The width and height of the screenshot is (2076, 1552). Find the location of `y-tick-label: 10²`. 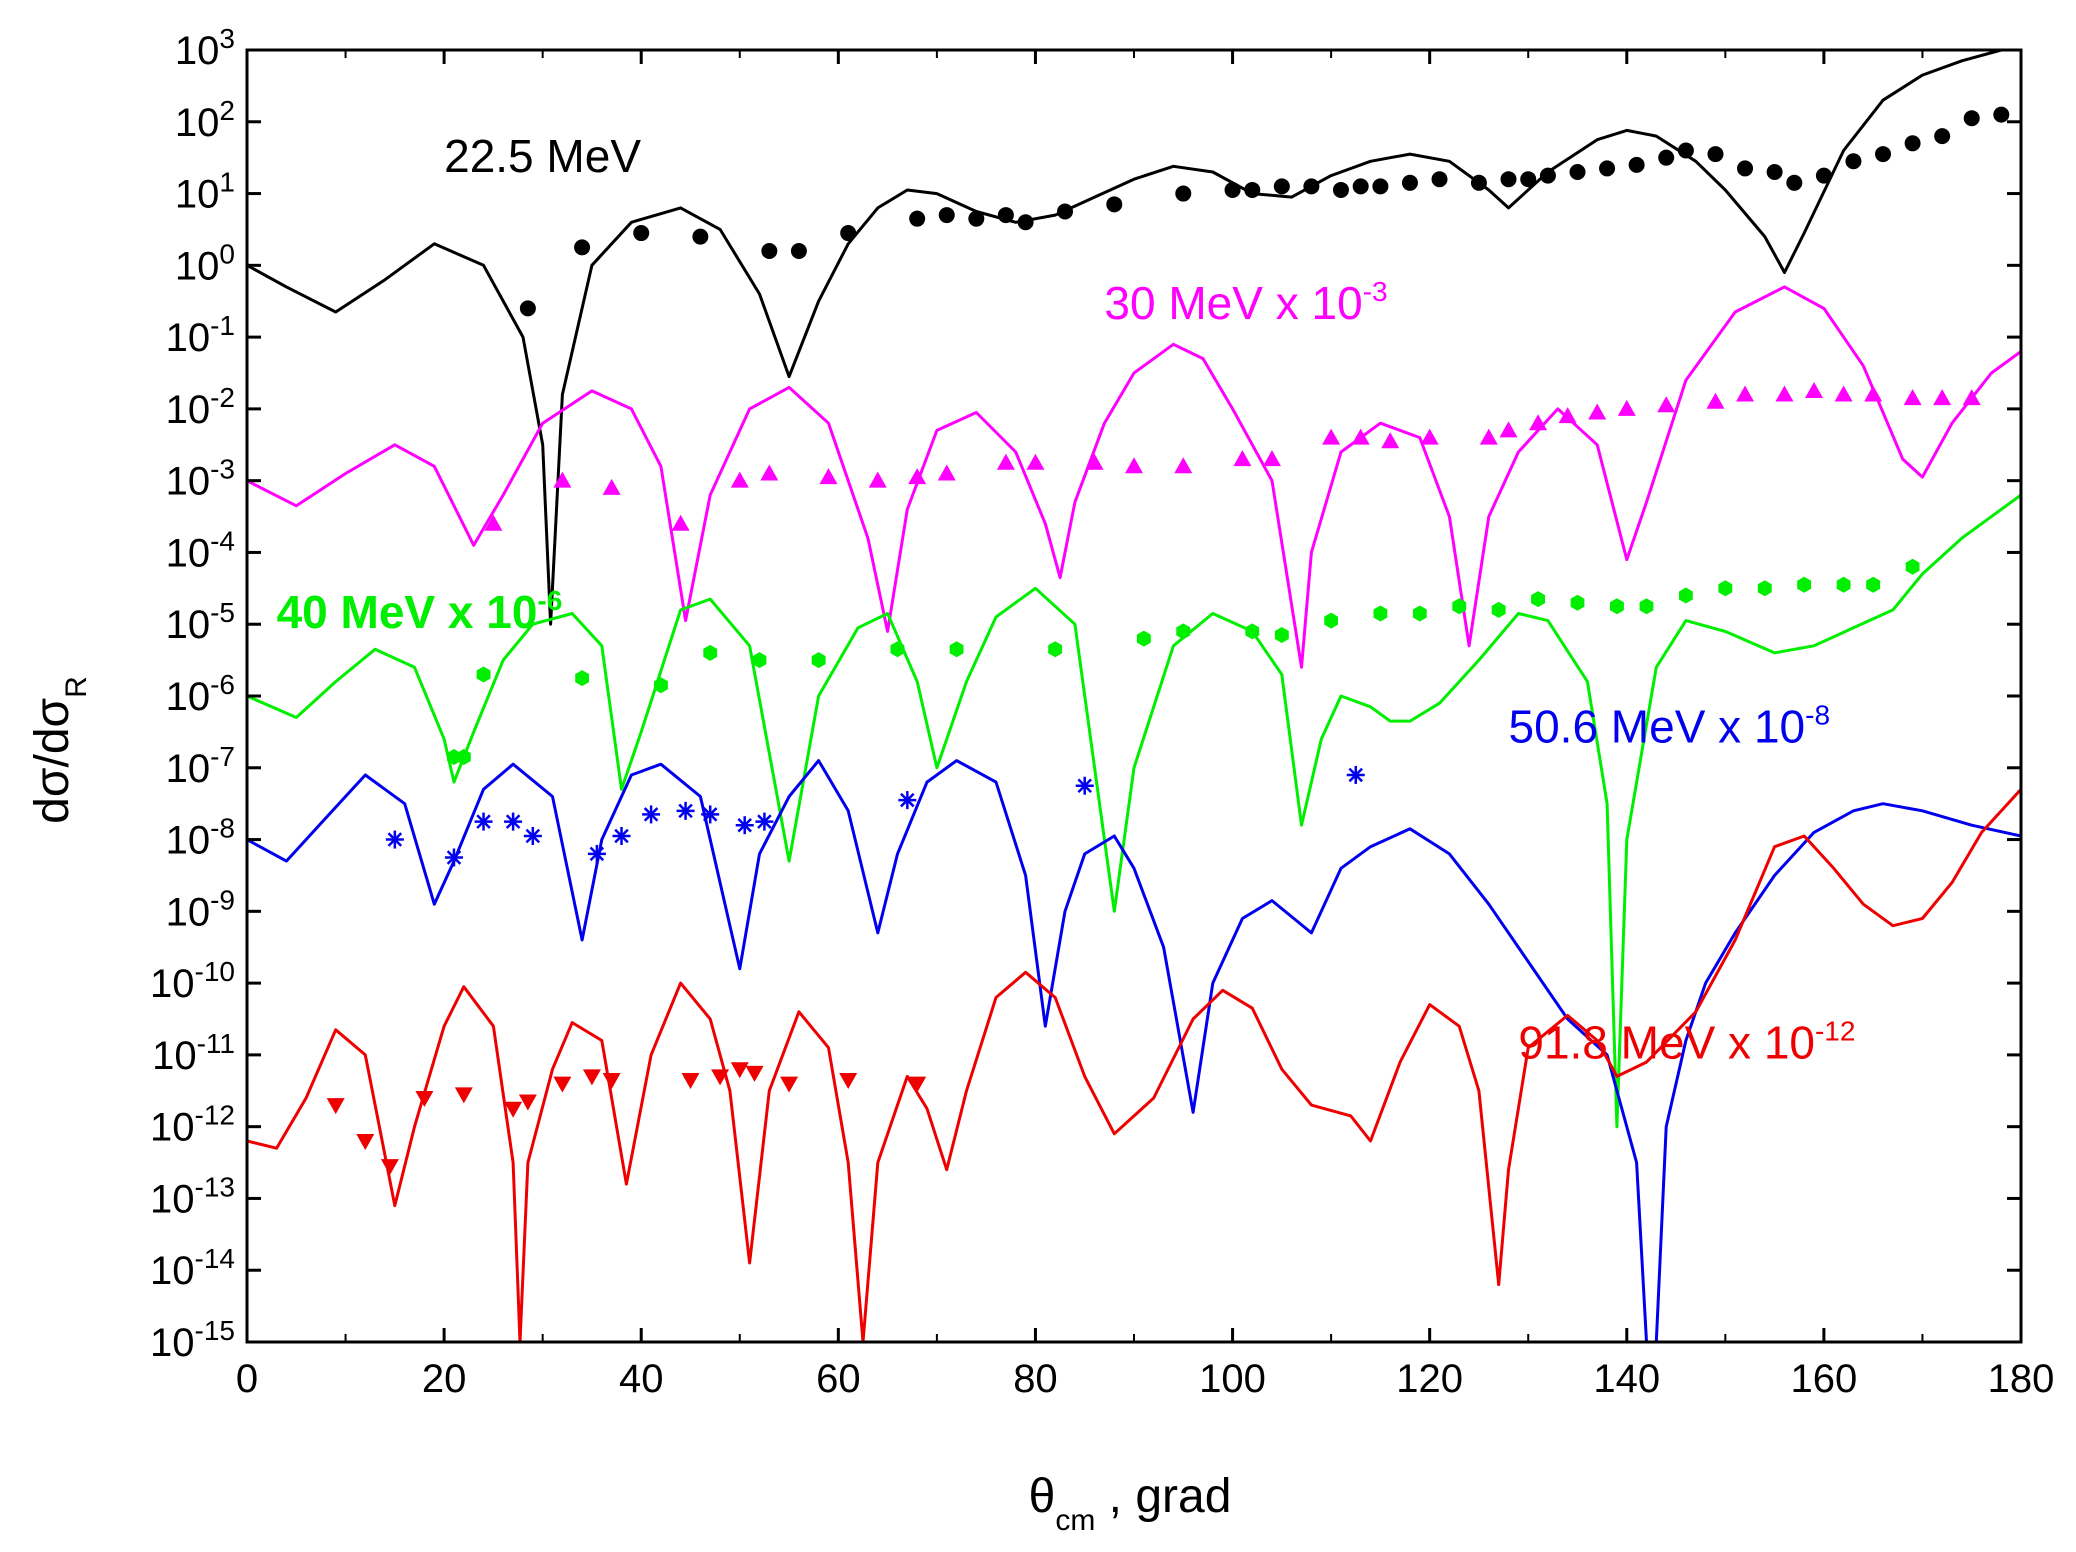

y-tick-label: 10² is located at coordinates (205, 120).